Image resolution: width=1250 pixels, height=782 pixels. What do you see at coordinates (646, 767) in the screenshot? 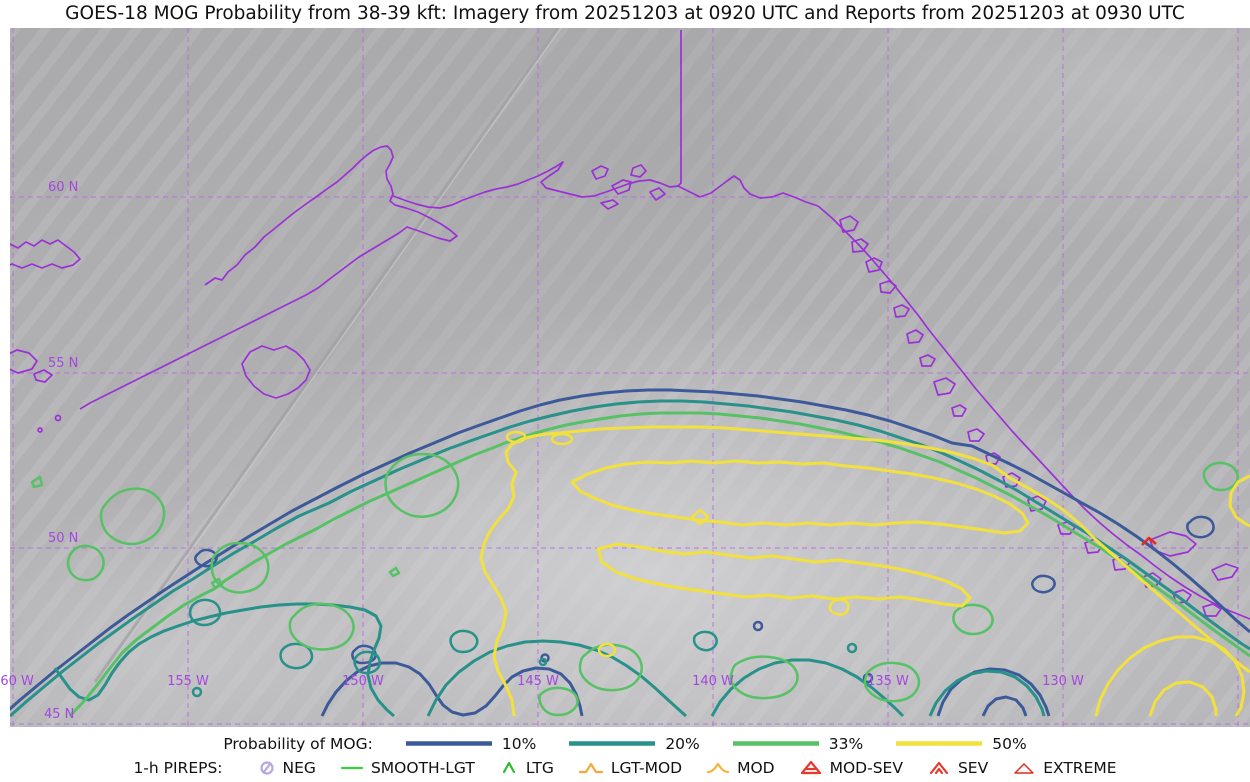
I see `legend-lgt-mod-label: LGT-MOD` at bounding box center [646, 767].